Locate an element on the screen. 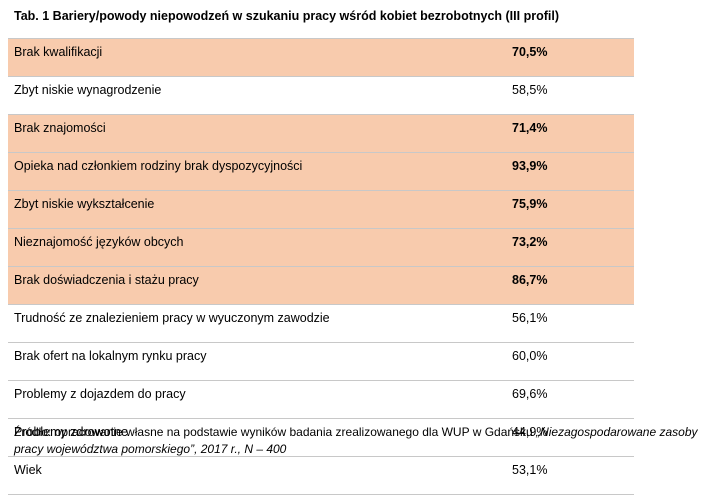 This screenshot has width=728, height=495. row-value: 58,5% is located at coordinates (570, 95).